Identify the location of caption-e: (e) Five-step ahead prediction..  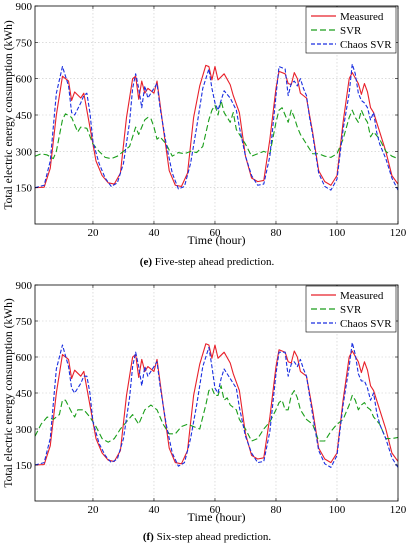
(207, 262).